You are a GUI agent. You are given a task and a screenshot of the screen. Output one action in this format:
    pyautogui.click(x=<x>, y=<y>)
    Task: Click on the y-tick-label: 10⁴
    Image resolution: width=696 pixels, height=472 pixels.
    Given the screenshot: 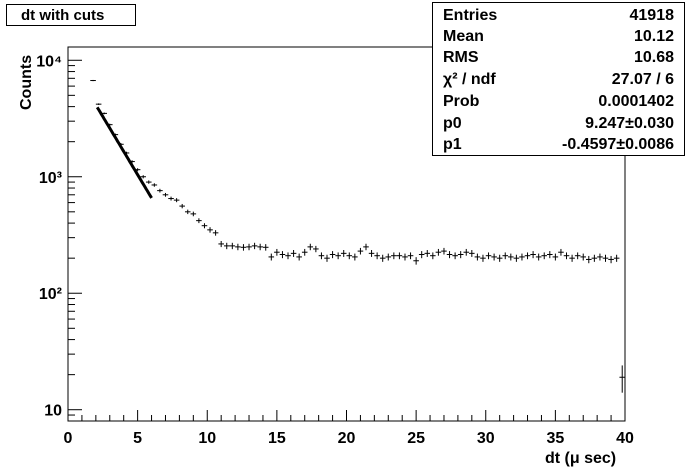 What is the action you would take?
    pyautogui.click(x=49, y=61)
    